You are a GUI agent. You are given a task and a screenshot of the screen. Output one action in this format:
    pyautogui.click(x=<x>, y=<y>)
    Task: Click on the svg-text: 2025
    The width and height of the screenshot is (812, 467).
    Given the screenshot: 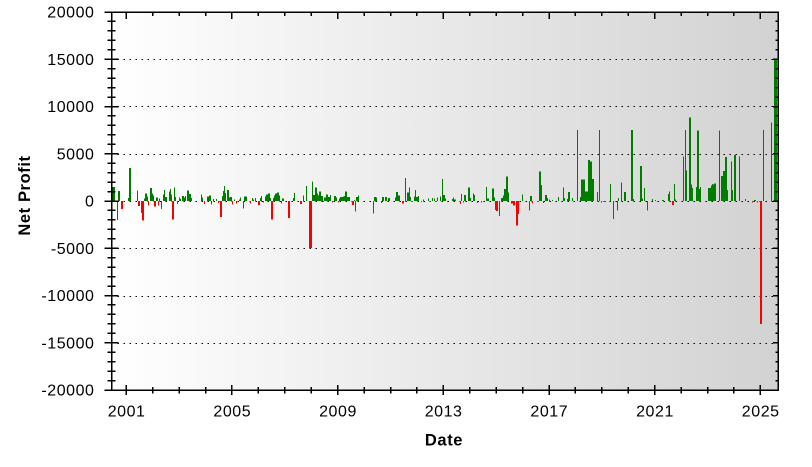 What is the action you would take?
    pyautogui.click(x=761, y=412)
    